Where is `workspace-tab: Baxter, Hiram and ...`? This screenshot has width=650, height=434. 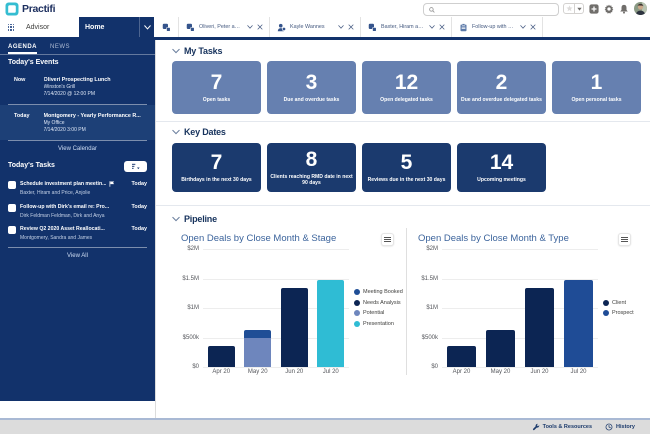 workspace-tab: Baxter, Hiram and ... is located at coordinates (406, 27).